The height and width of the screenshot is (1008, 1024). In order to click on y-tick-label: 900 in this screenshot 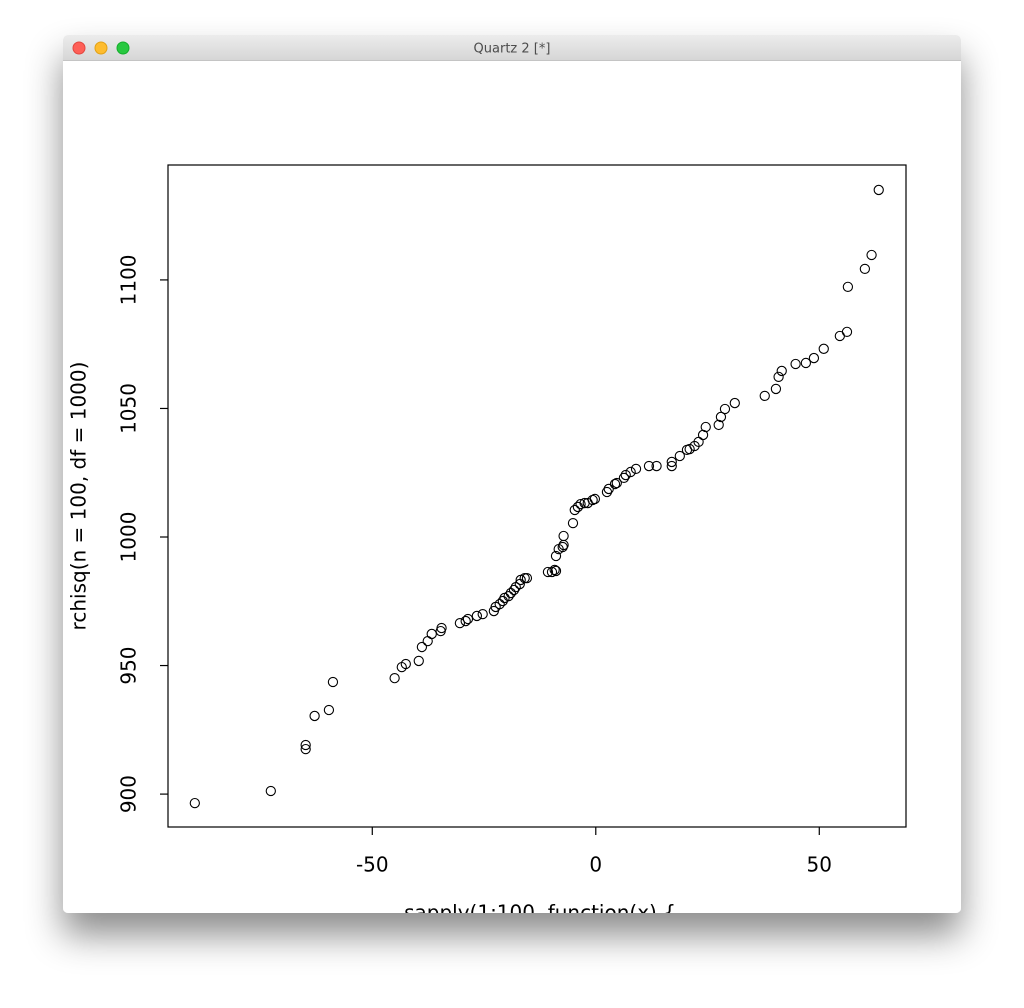, I will do `click(129, 794)`.